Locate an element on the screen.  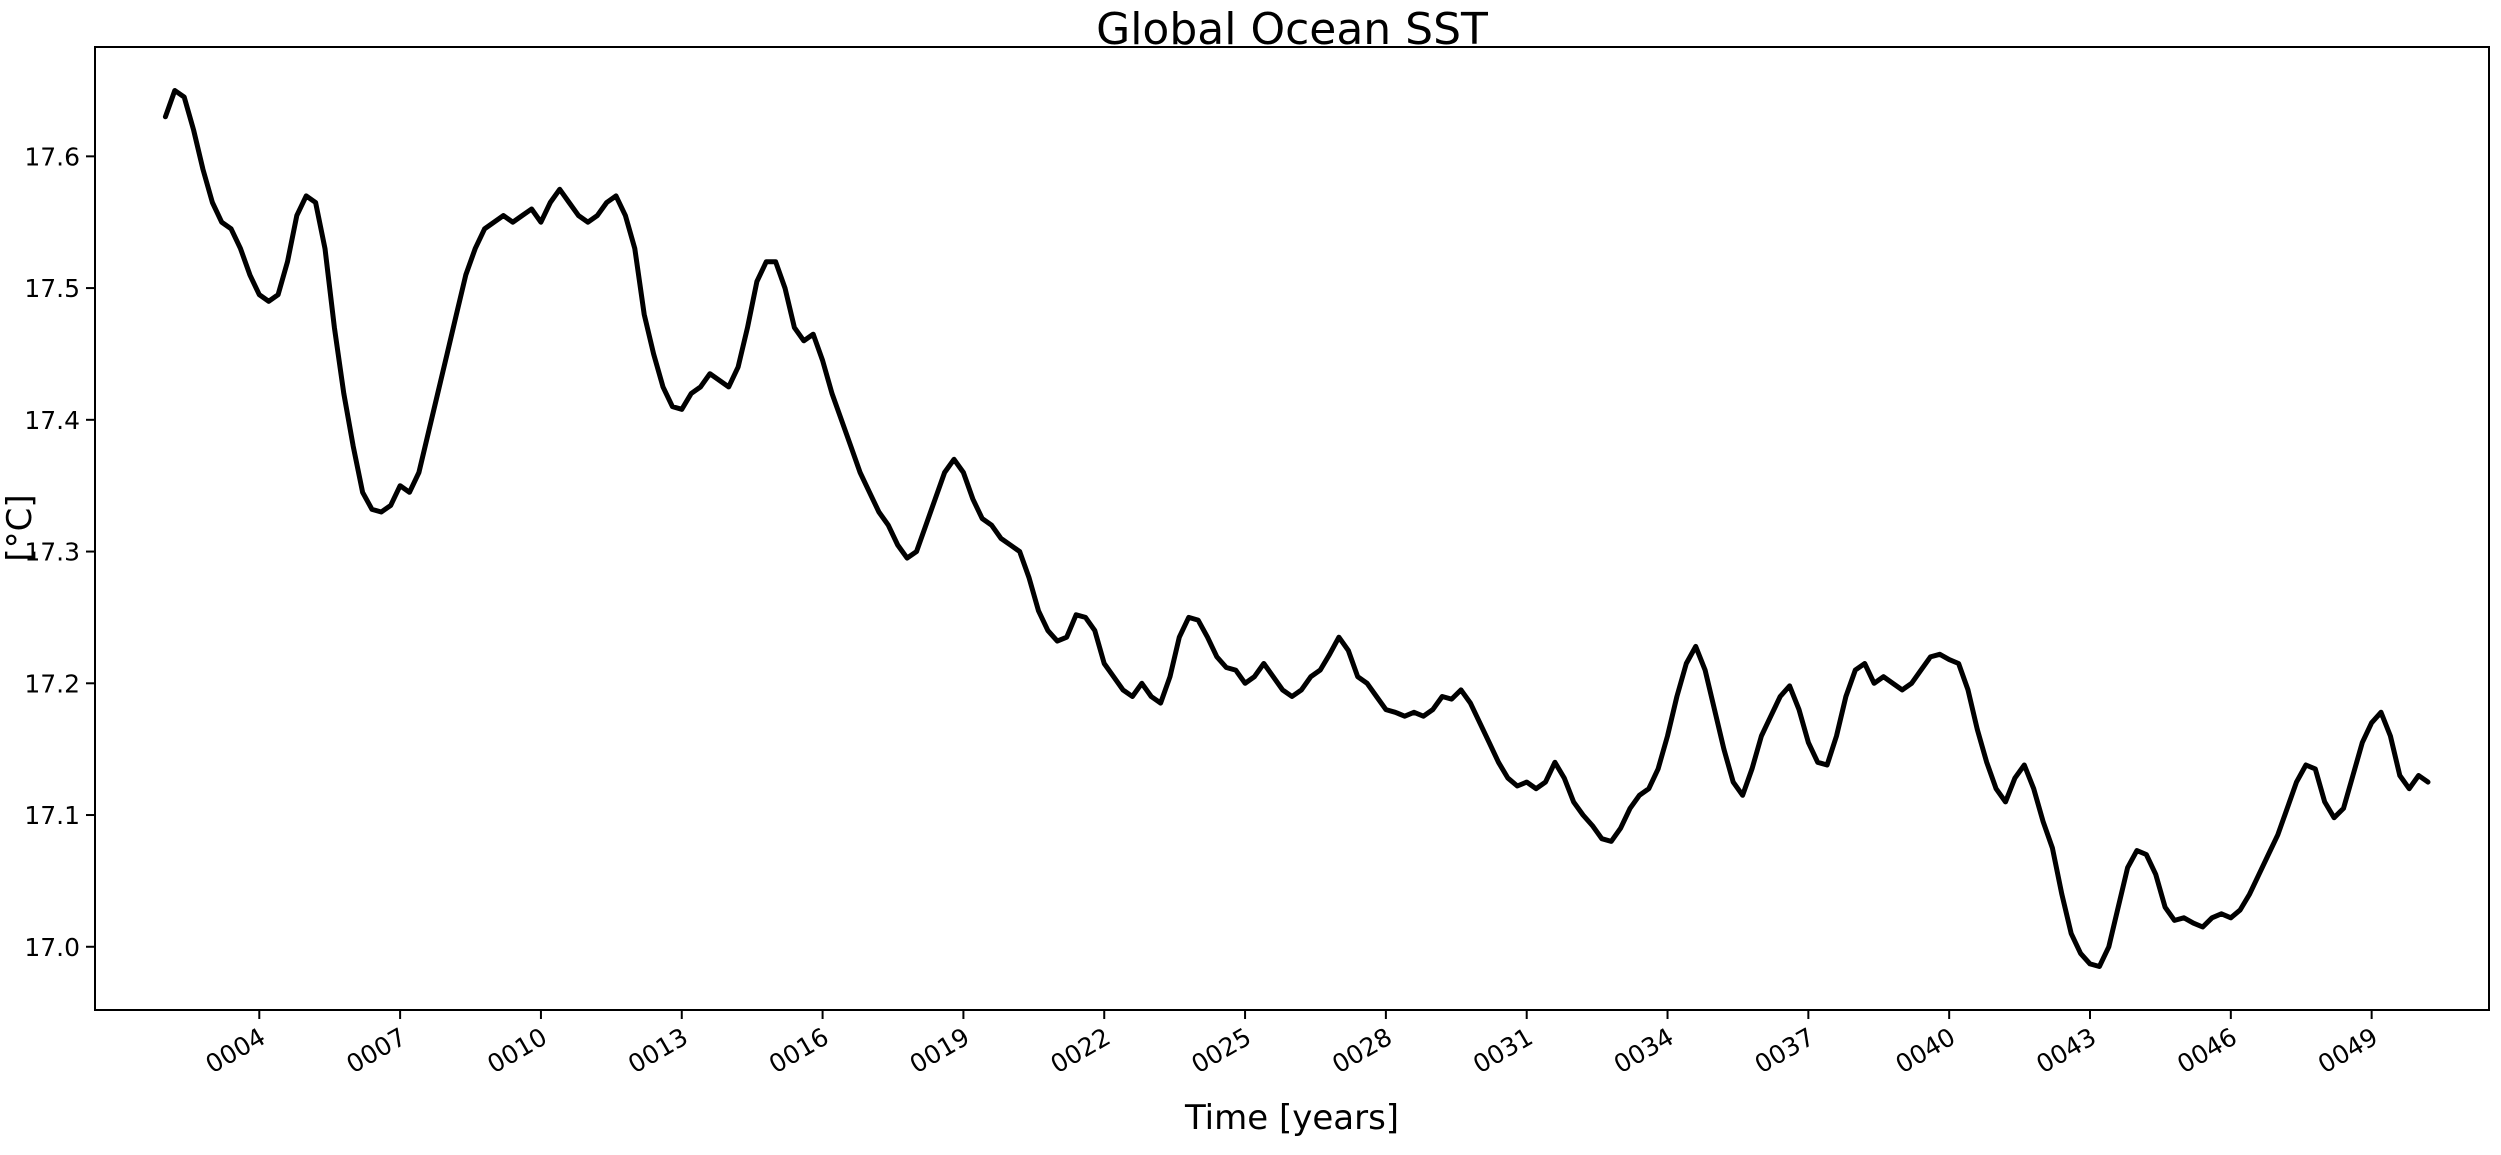
x-tick-label: 0016 is located at coordinates (799, 1050).